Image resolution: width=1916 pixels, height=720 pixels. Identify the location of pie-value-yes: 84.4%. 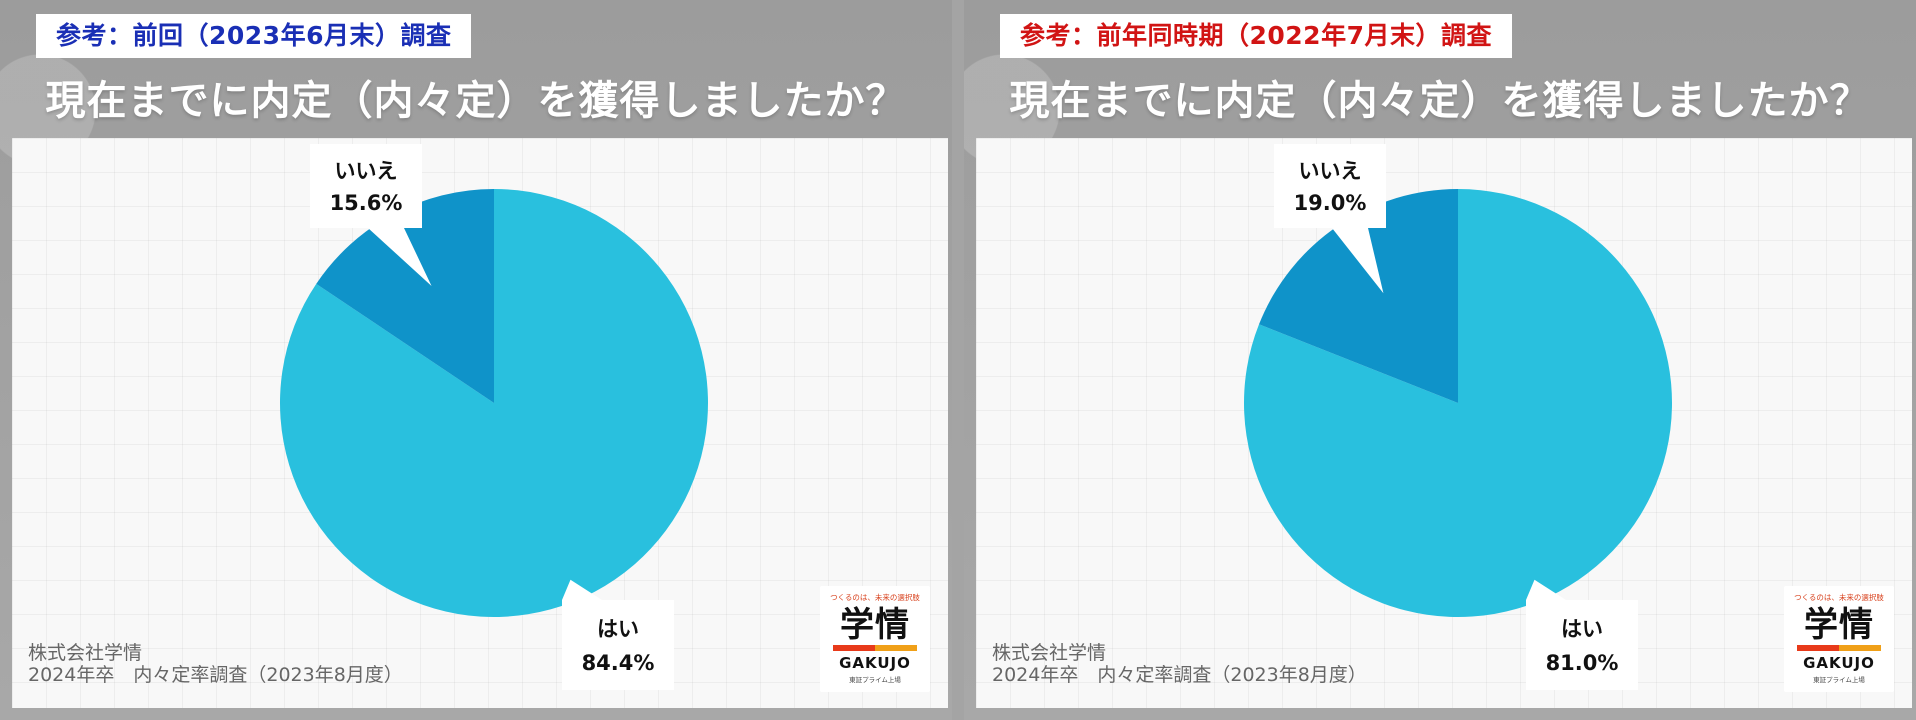
(618, 663).